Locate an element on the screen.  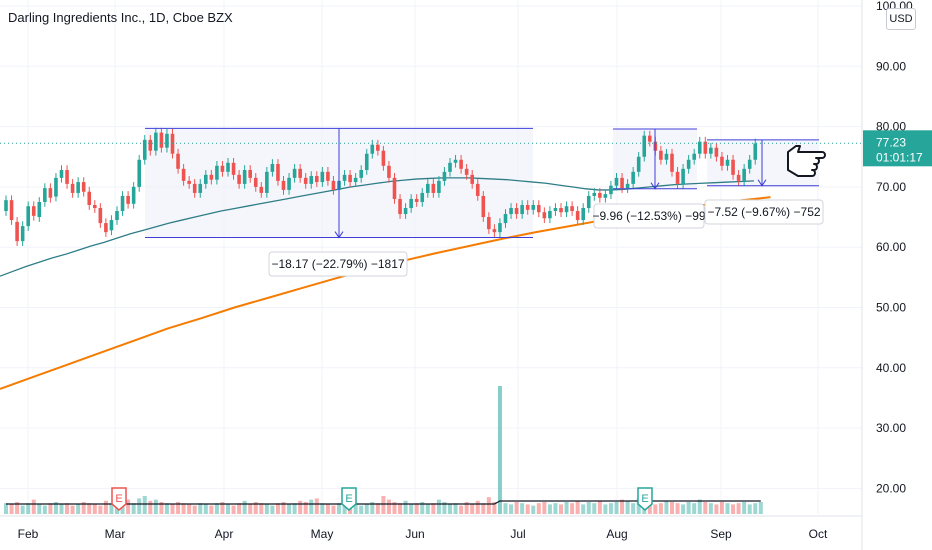
time-tick-label: Jun is located at coordinates (414, 534).